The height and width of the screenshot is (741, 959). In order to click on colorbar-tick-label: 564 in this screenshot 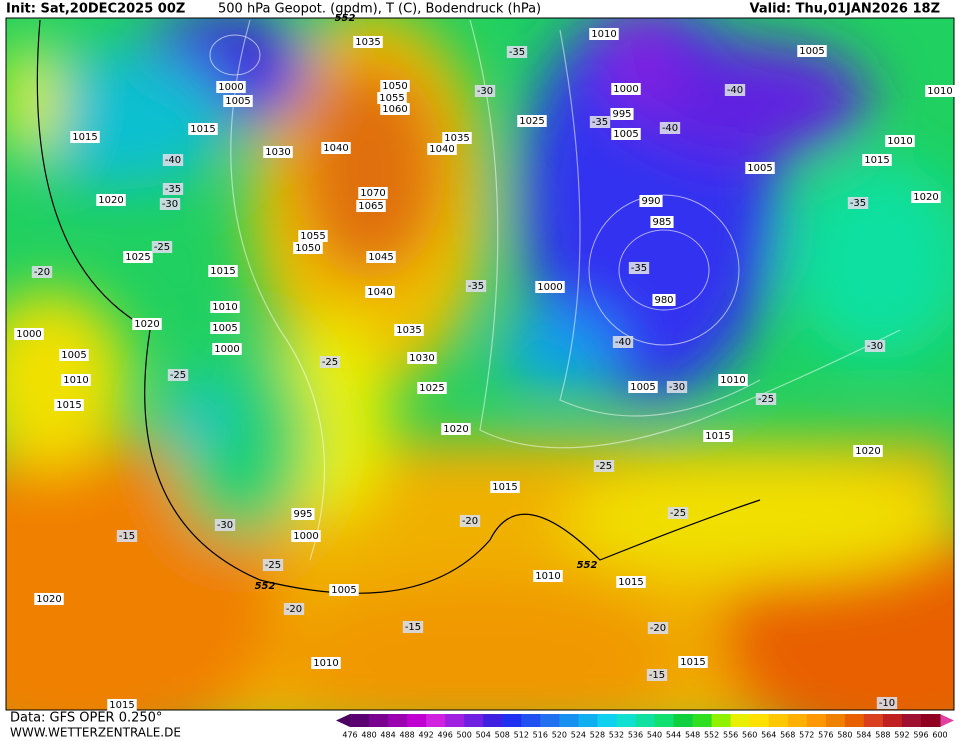, I will do `click(768, 735)`.